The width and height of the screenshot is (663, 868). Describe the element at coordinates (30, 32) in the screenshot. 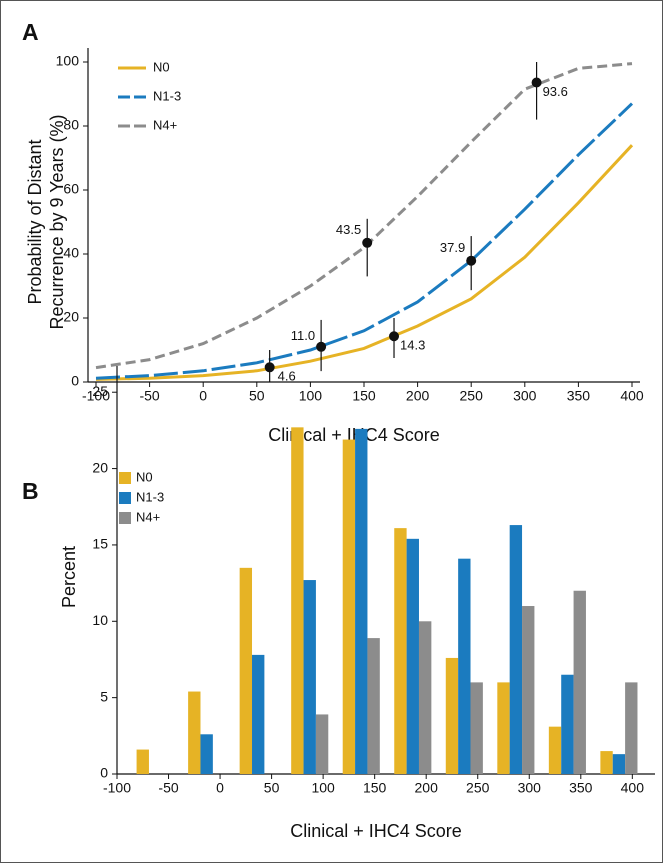

I see `panel-label: A` at that location.